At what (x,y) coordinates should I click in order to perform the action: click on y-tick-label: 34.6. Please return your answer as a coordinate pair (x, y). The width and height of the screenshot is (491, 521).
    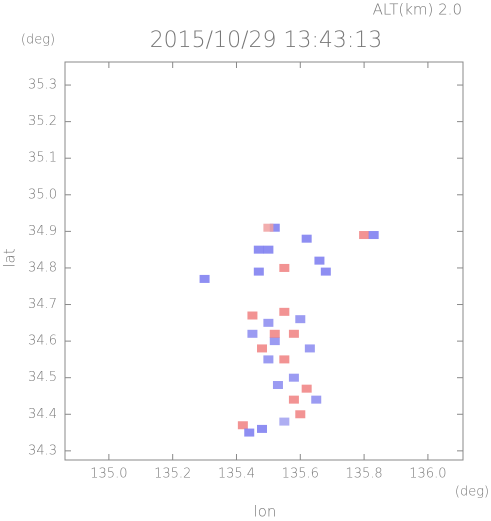
    Looking at the image, I should click on (42, 341).